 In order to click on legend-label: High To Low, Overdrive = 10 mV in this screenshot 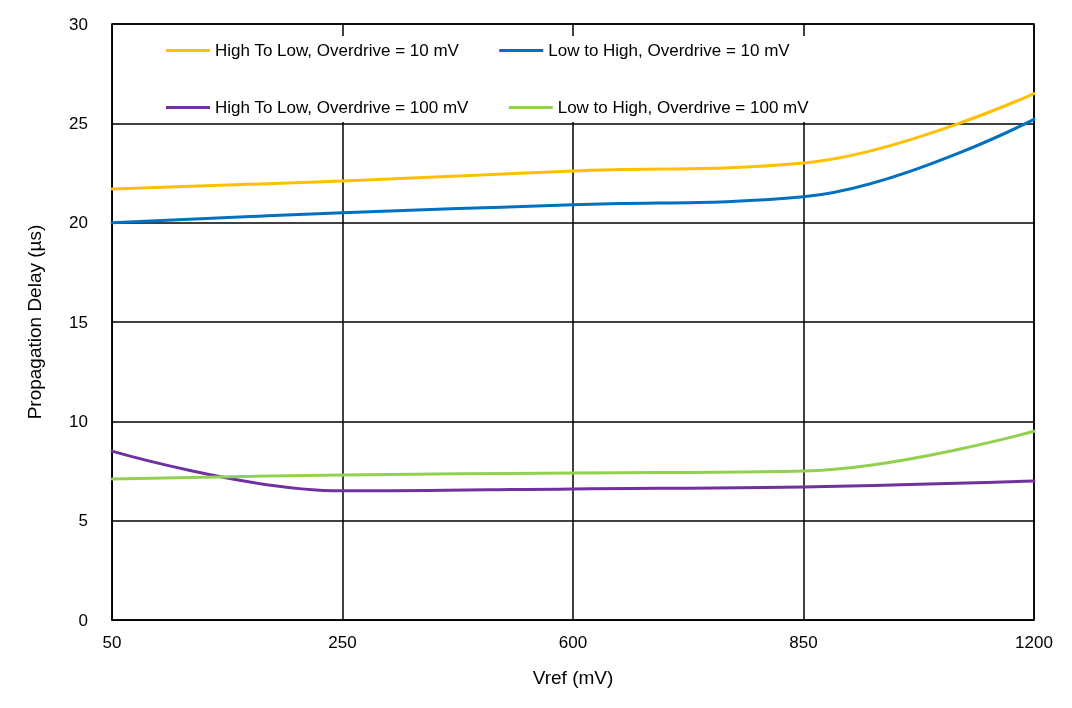, I will do `click(337, 50)`.